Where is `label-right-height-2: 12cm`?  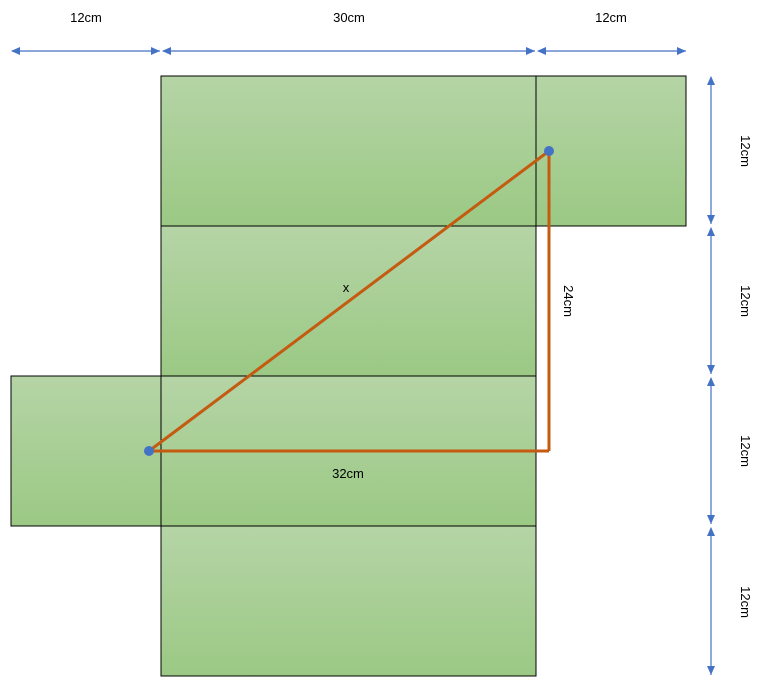 label-right-height-2: 12cm is located at coordinates (745, 301).